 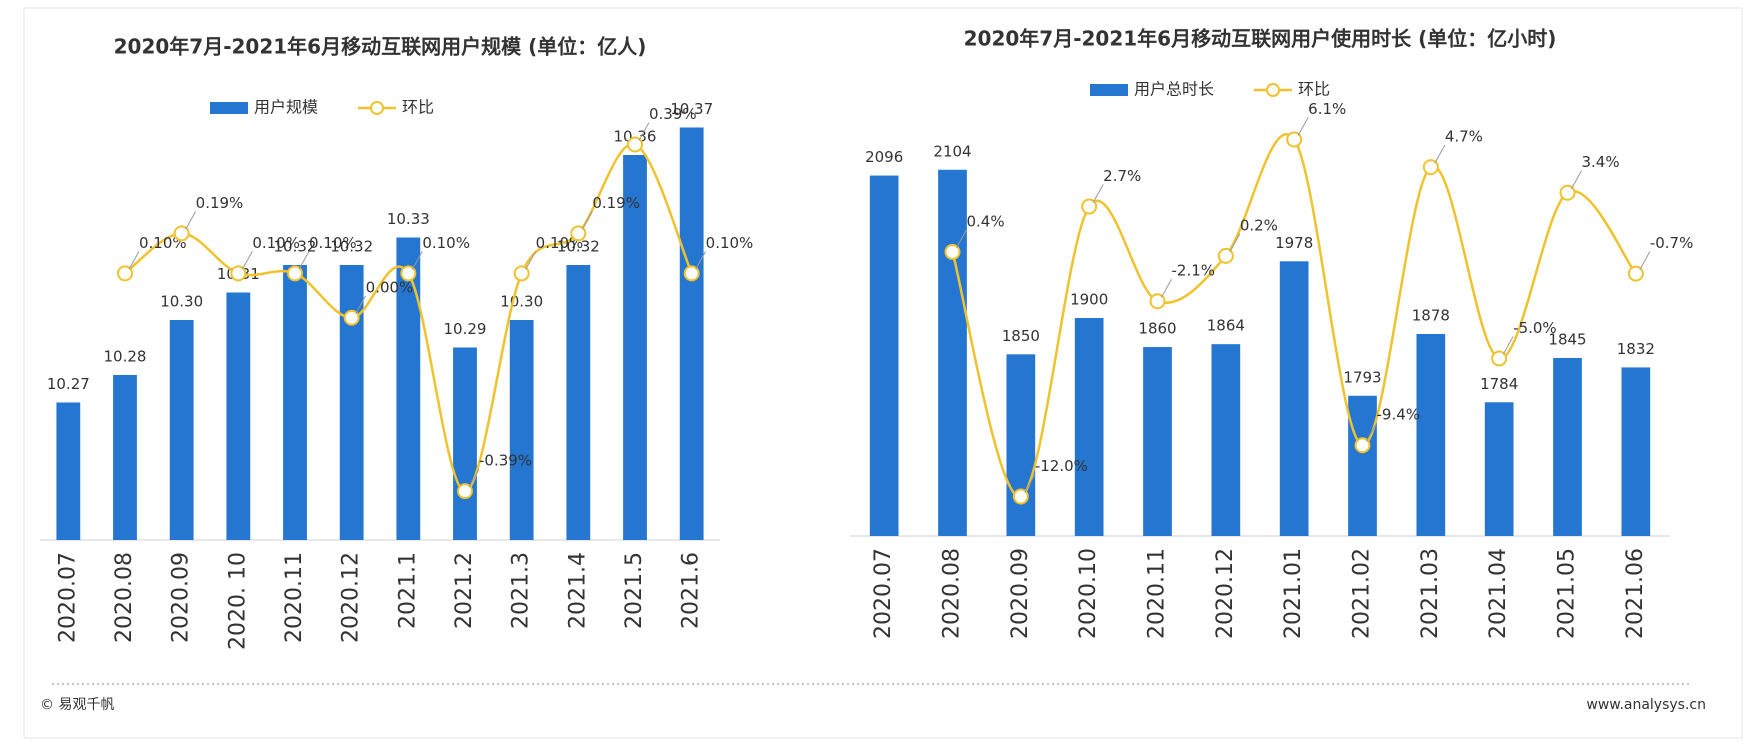 What do you see at coordinates (521, 590) in the screenshot?
I see `x-tick-label: 2021.3` at bounding box center [521, 590].